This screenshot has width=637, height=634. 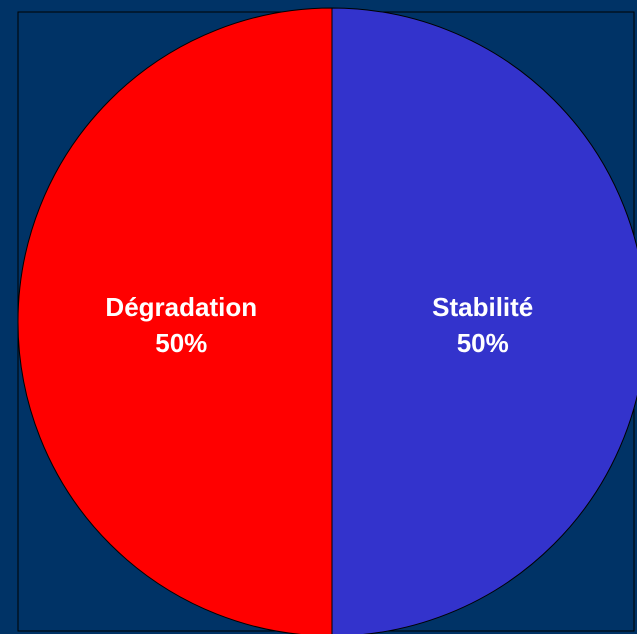 I want to click on slice-percent-label-1: 50%, so click(x=483, y=343).